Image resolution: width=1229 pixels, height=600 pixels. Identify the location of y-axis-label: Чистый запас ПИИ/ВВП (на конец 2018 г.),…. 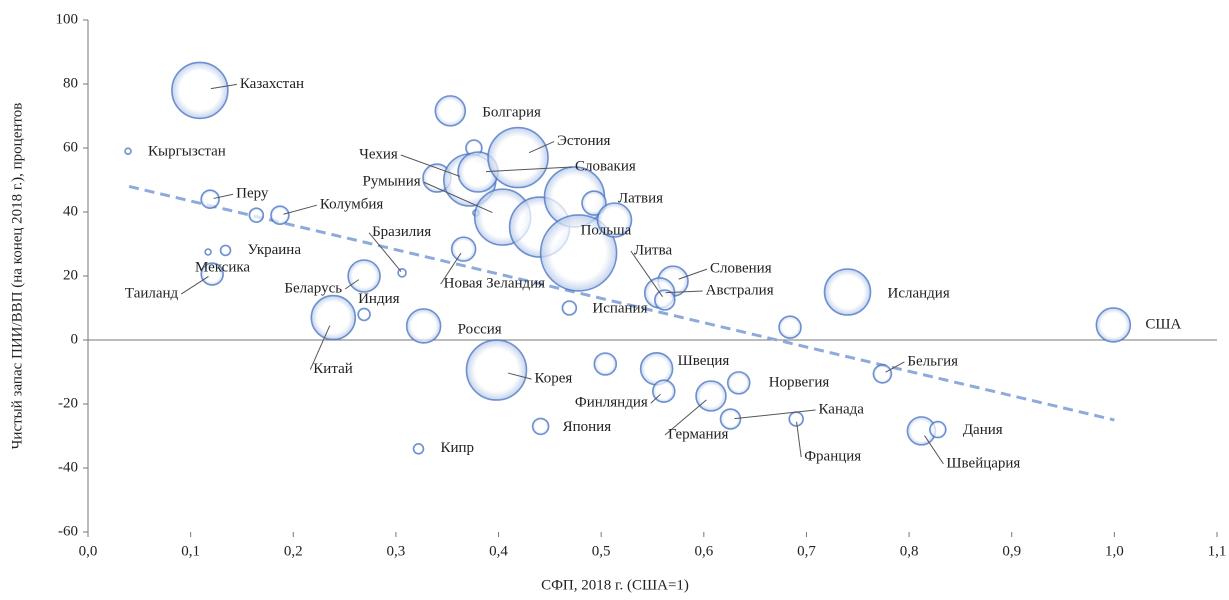
(17, 276).